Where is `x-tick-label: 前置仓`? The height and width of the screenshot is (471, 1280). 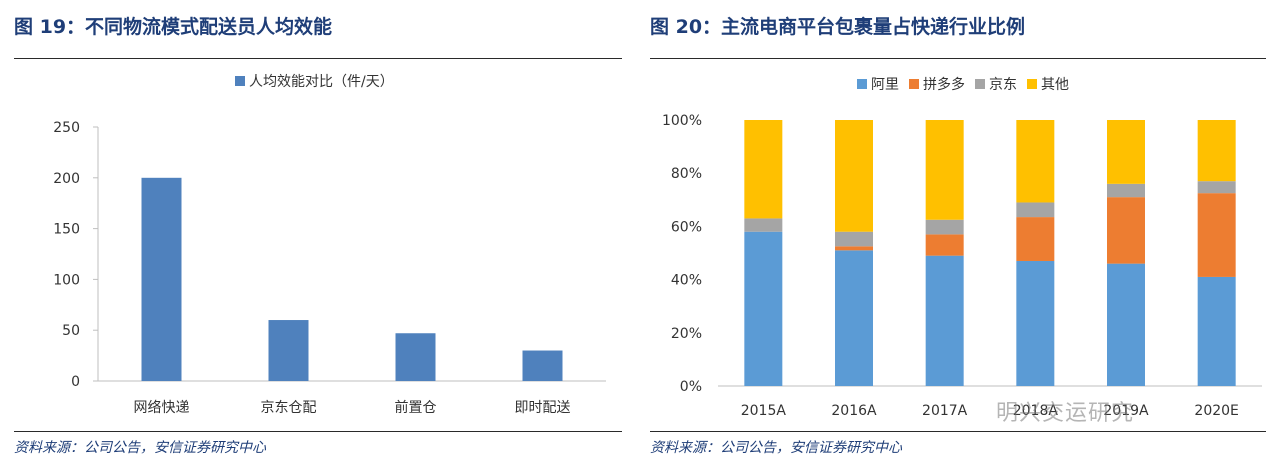 x-tick-label: 前置仓 is located at coordinates (416, 407).